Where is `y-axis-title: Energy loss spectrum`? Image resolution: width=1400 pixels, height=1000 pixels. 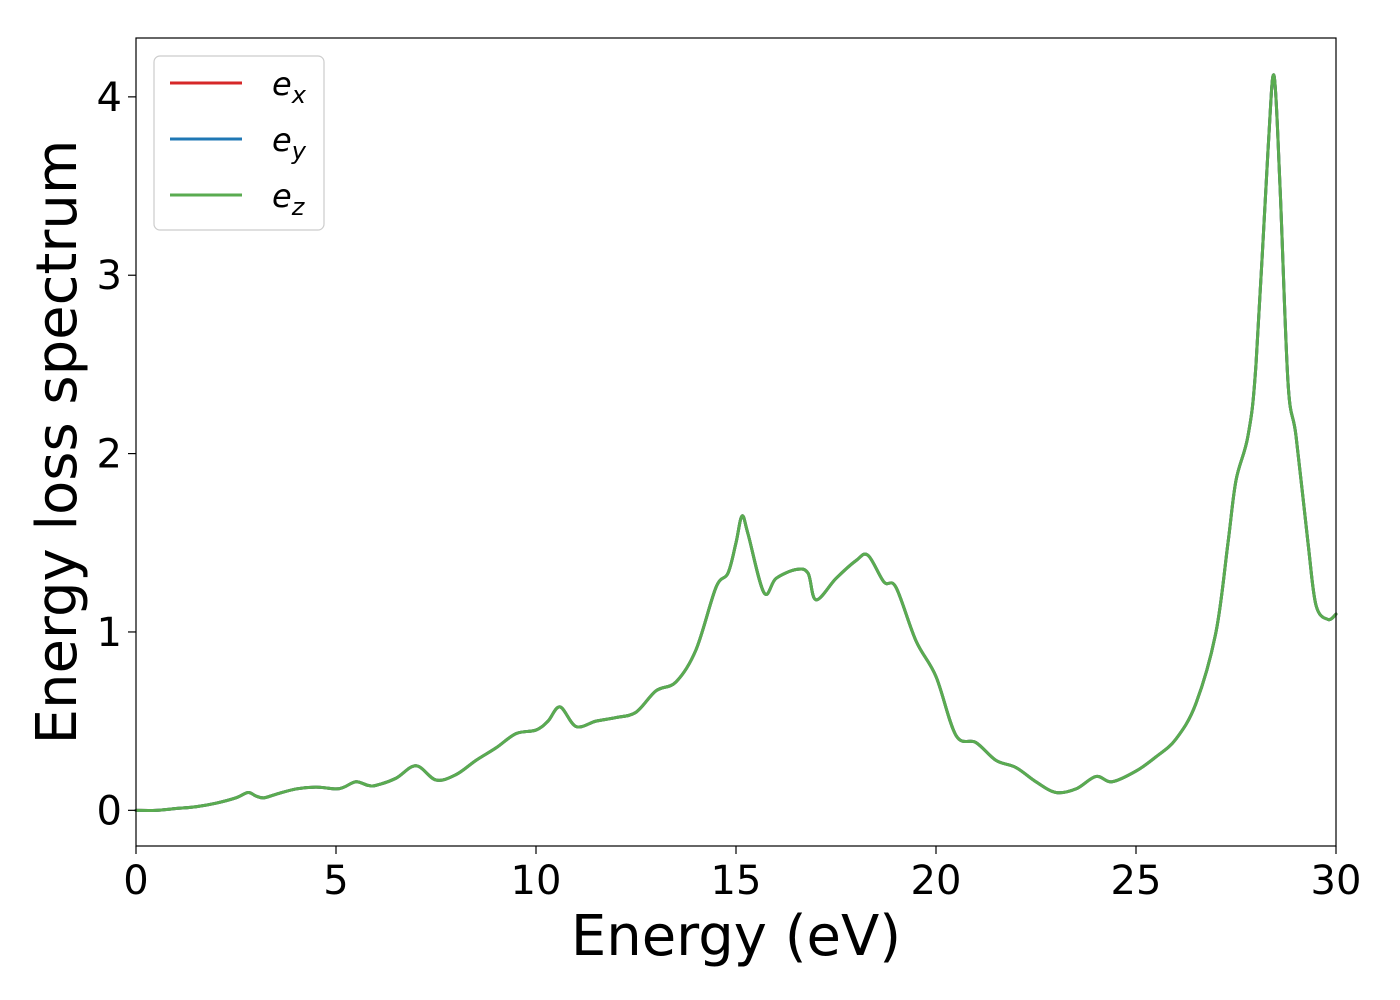
y-axis-title: Energy loss spectrum is located at coordinates (57, 442).